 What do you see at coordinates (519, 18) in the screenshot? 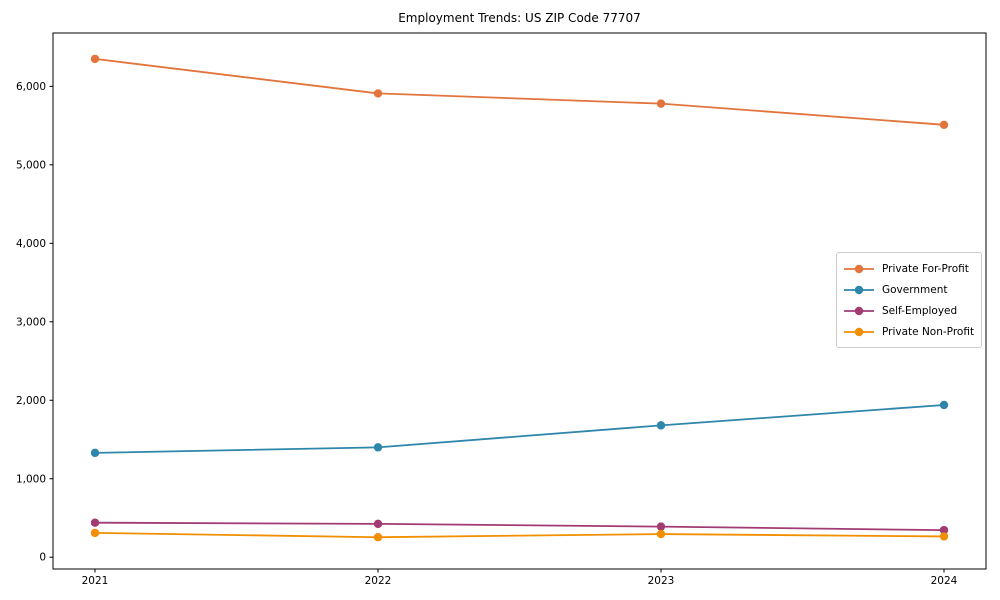
I see `chart-title: Employment Trends: US ZIP Code 77707` at bounding box center [519, 18].